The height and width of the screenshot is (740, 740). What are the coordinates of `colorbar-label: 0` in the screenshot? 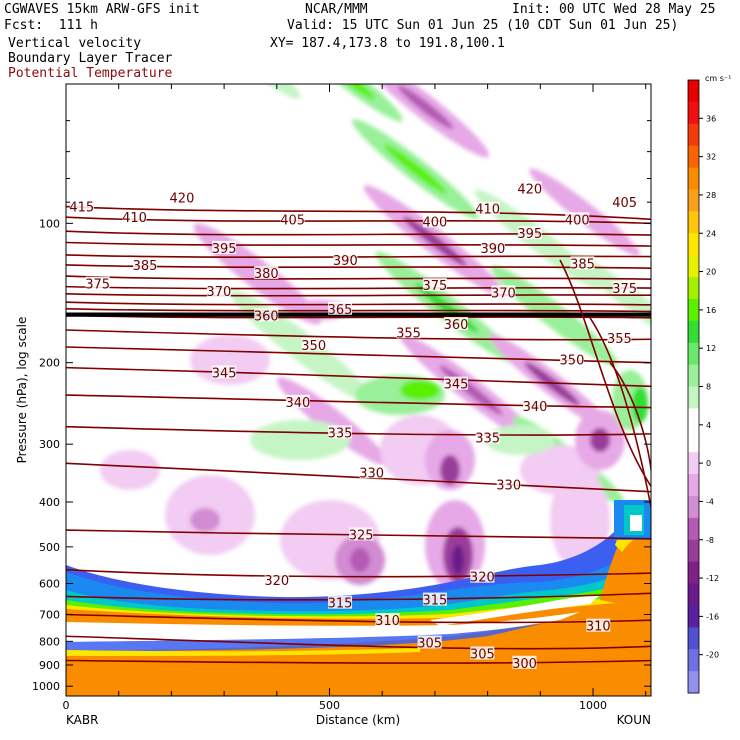 It's located at (708, 463).